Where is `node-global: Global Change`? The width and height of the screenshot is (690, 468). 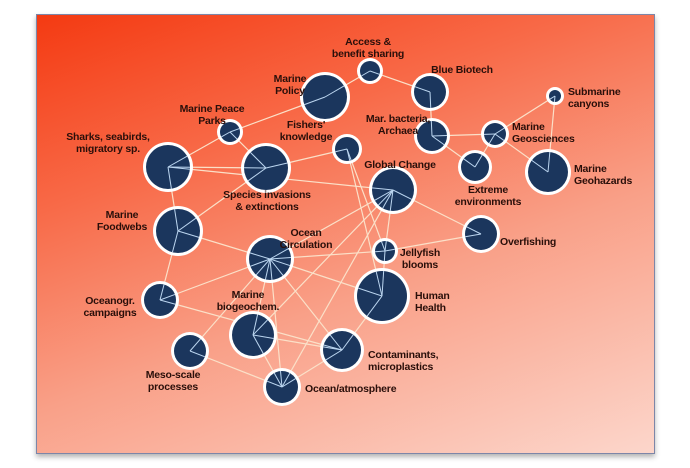 node-global: Global Change is located at coordinates (400, 186).